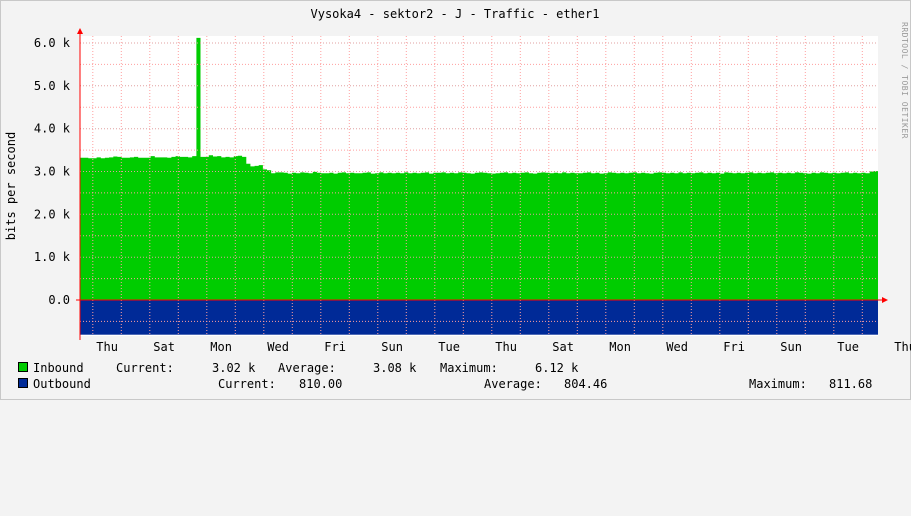  What do you see at coordinates (52, 214) in the screenshot?
I see `y-tick-label: 2.0 k` at bounding box center [52, 214].